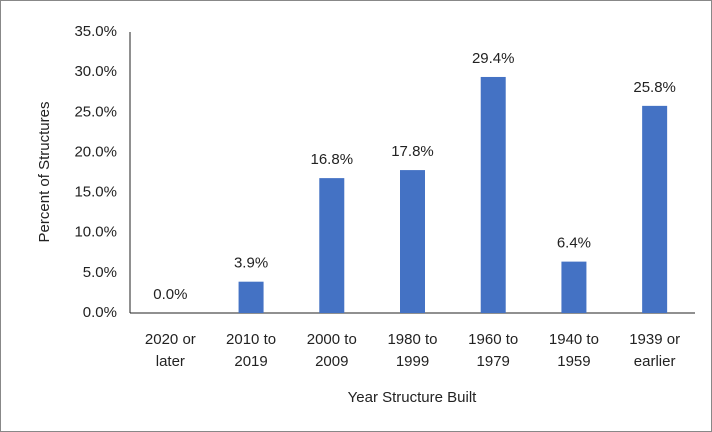 The width and height of the screenshot is (712, 432). I want to click on x-axis-title: Year Structure Built, so click(413, 397).